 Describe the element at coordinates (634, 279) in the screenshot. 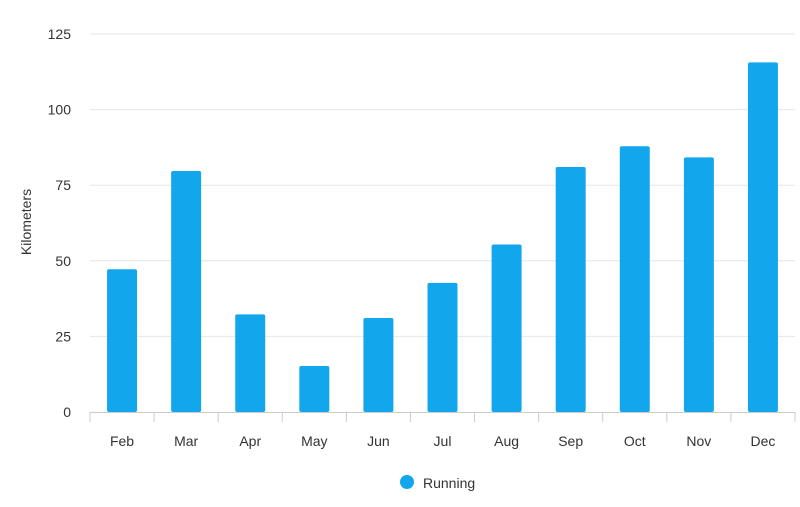

I see `bar-oct` at that location.